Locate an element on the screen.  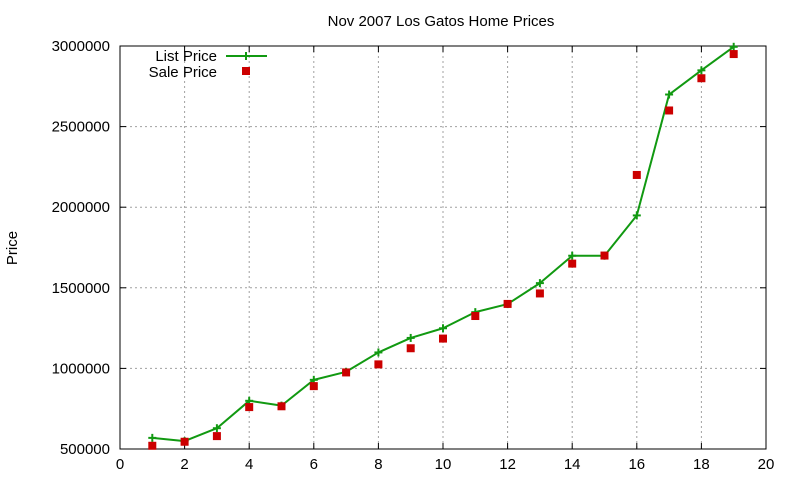
y-tick-label: 1000000 is located at coordinates (81, 368).